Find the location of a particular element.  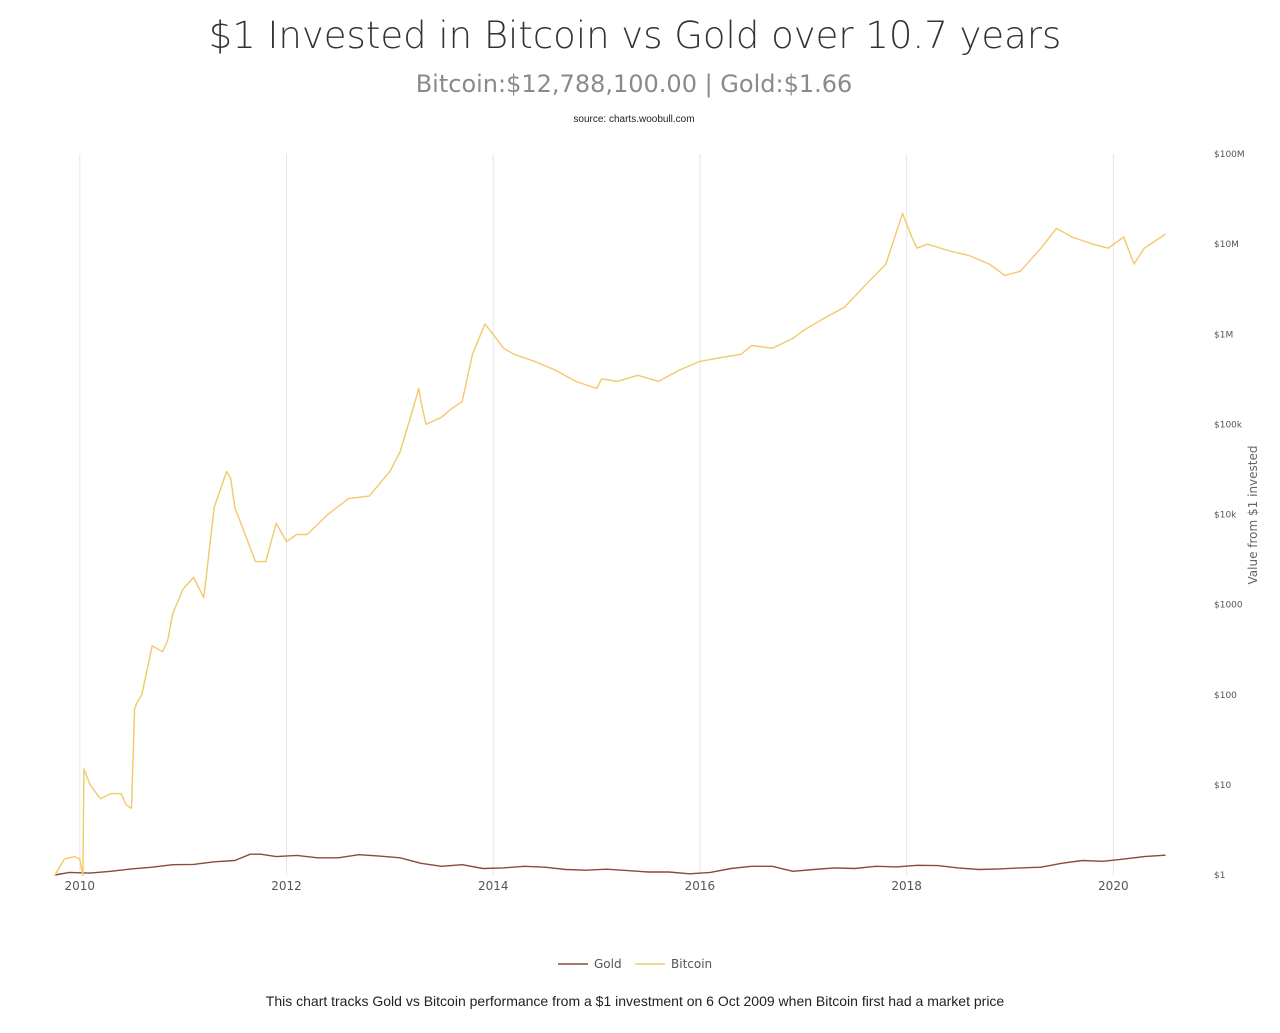

x-tick-label: 2014 is located at coordinates (493, 886).